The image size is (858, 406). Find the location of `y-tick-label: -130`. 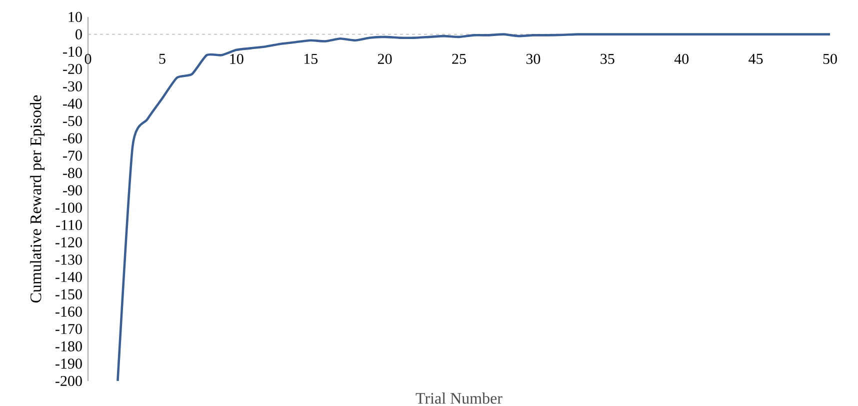

y-tick-label: -130 is located at coordinates (69, 259).